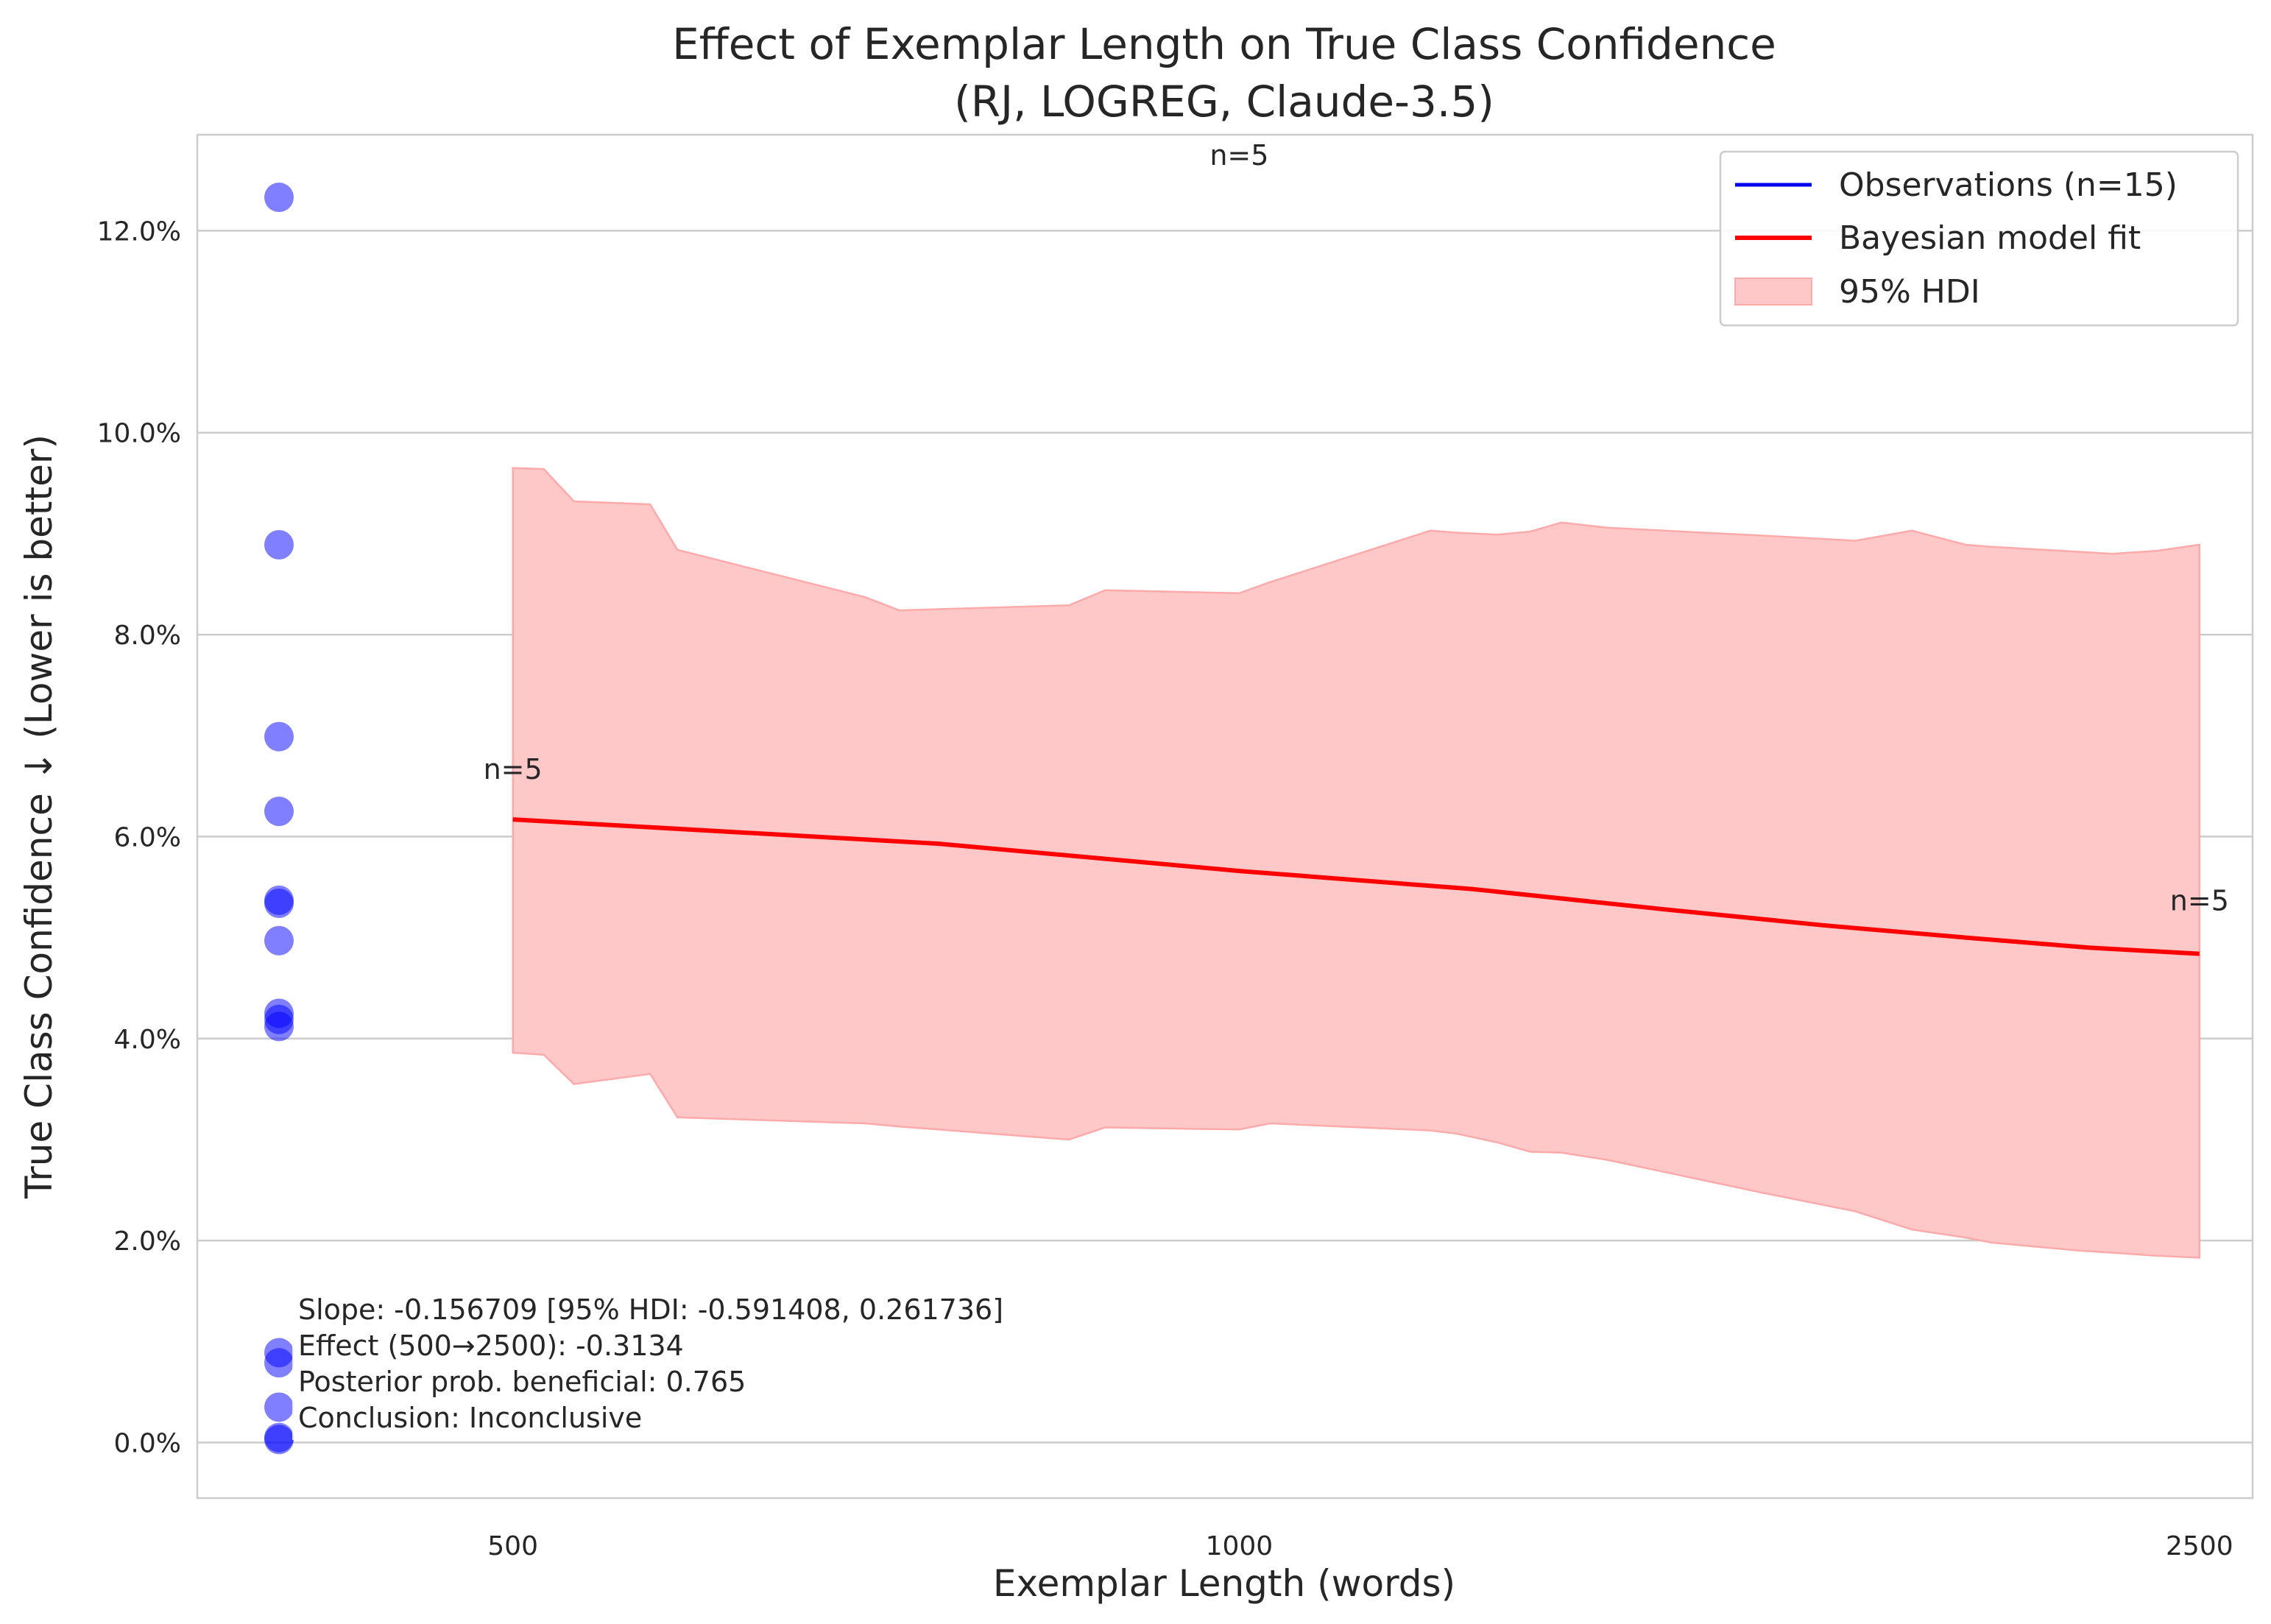  What do you see at coordinates (147, 1241) in the screenshot?
I see `y-tick-label: 2.0%` at bounding box center [147, 1241].